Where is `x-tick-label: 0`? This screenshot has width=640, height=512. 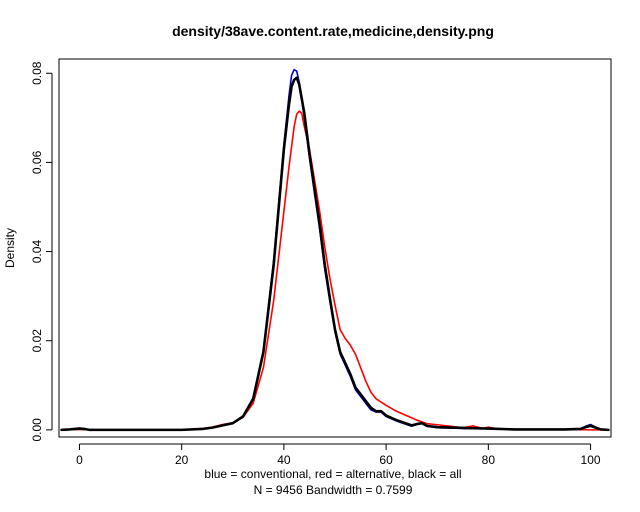
x-tick-label: 0 is located at coordinates (79, 460).